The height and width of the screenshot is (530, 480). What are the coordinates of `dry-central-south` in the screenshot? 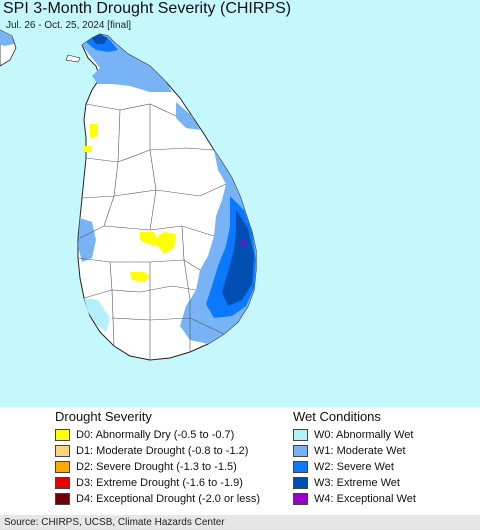 It's located at (140, 277).